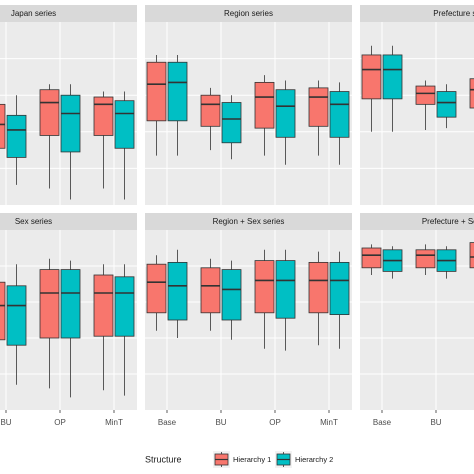 The height and width of the screenshot is (474, 474). What do you see at coordinates (314, 459) in the screenshot?
I see `legend-label: Hierarchy 2` at bounding box center [314, 459].